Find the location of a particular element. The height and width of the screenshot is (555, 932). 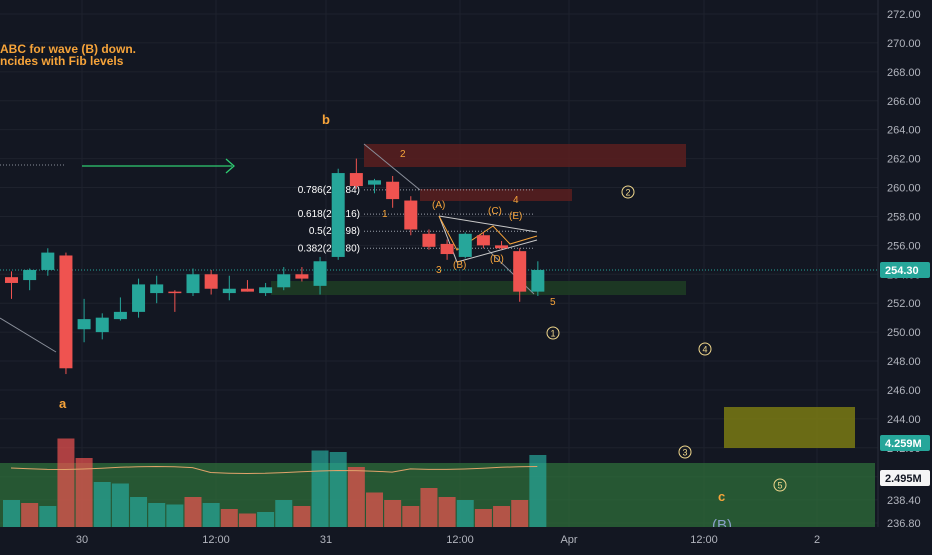

volume-tag: 4.259M is located at coordinates (903, 444).